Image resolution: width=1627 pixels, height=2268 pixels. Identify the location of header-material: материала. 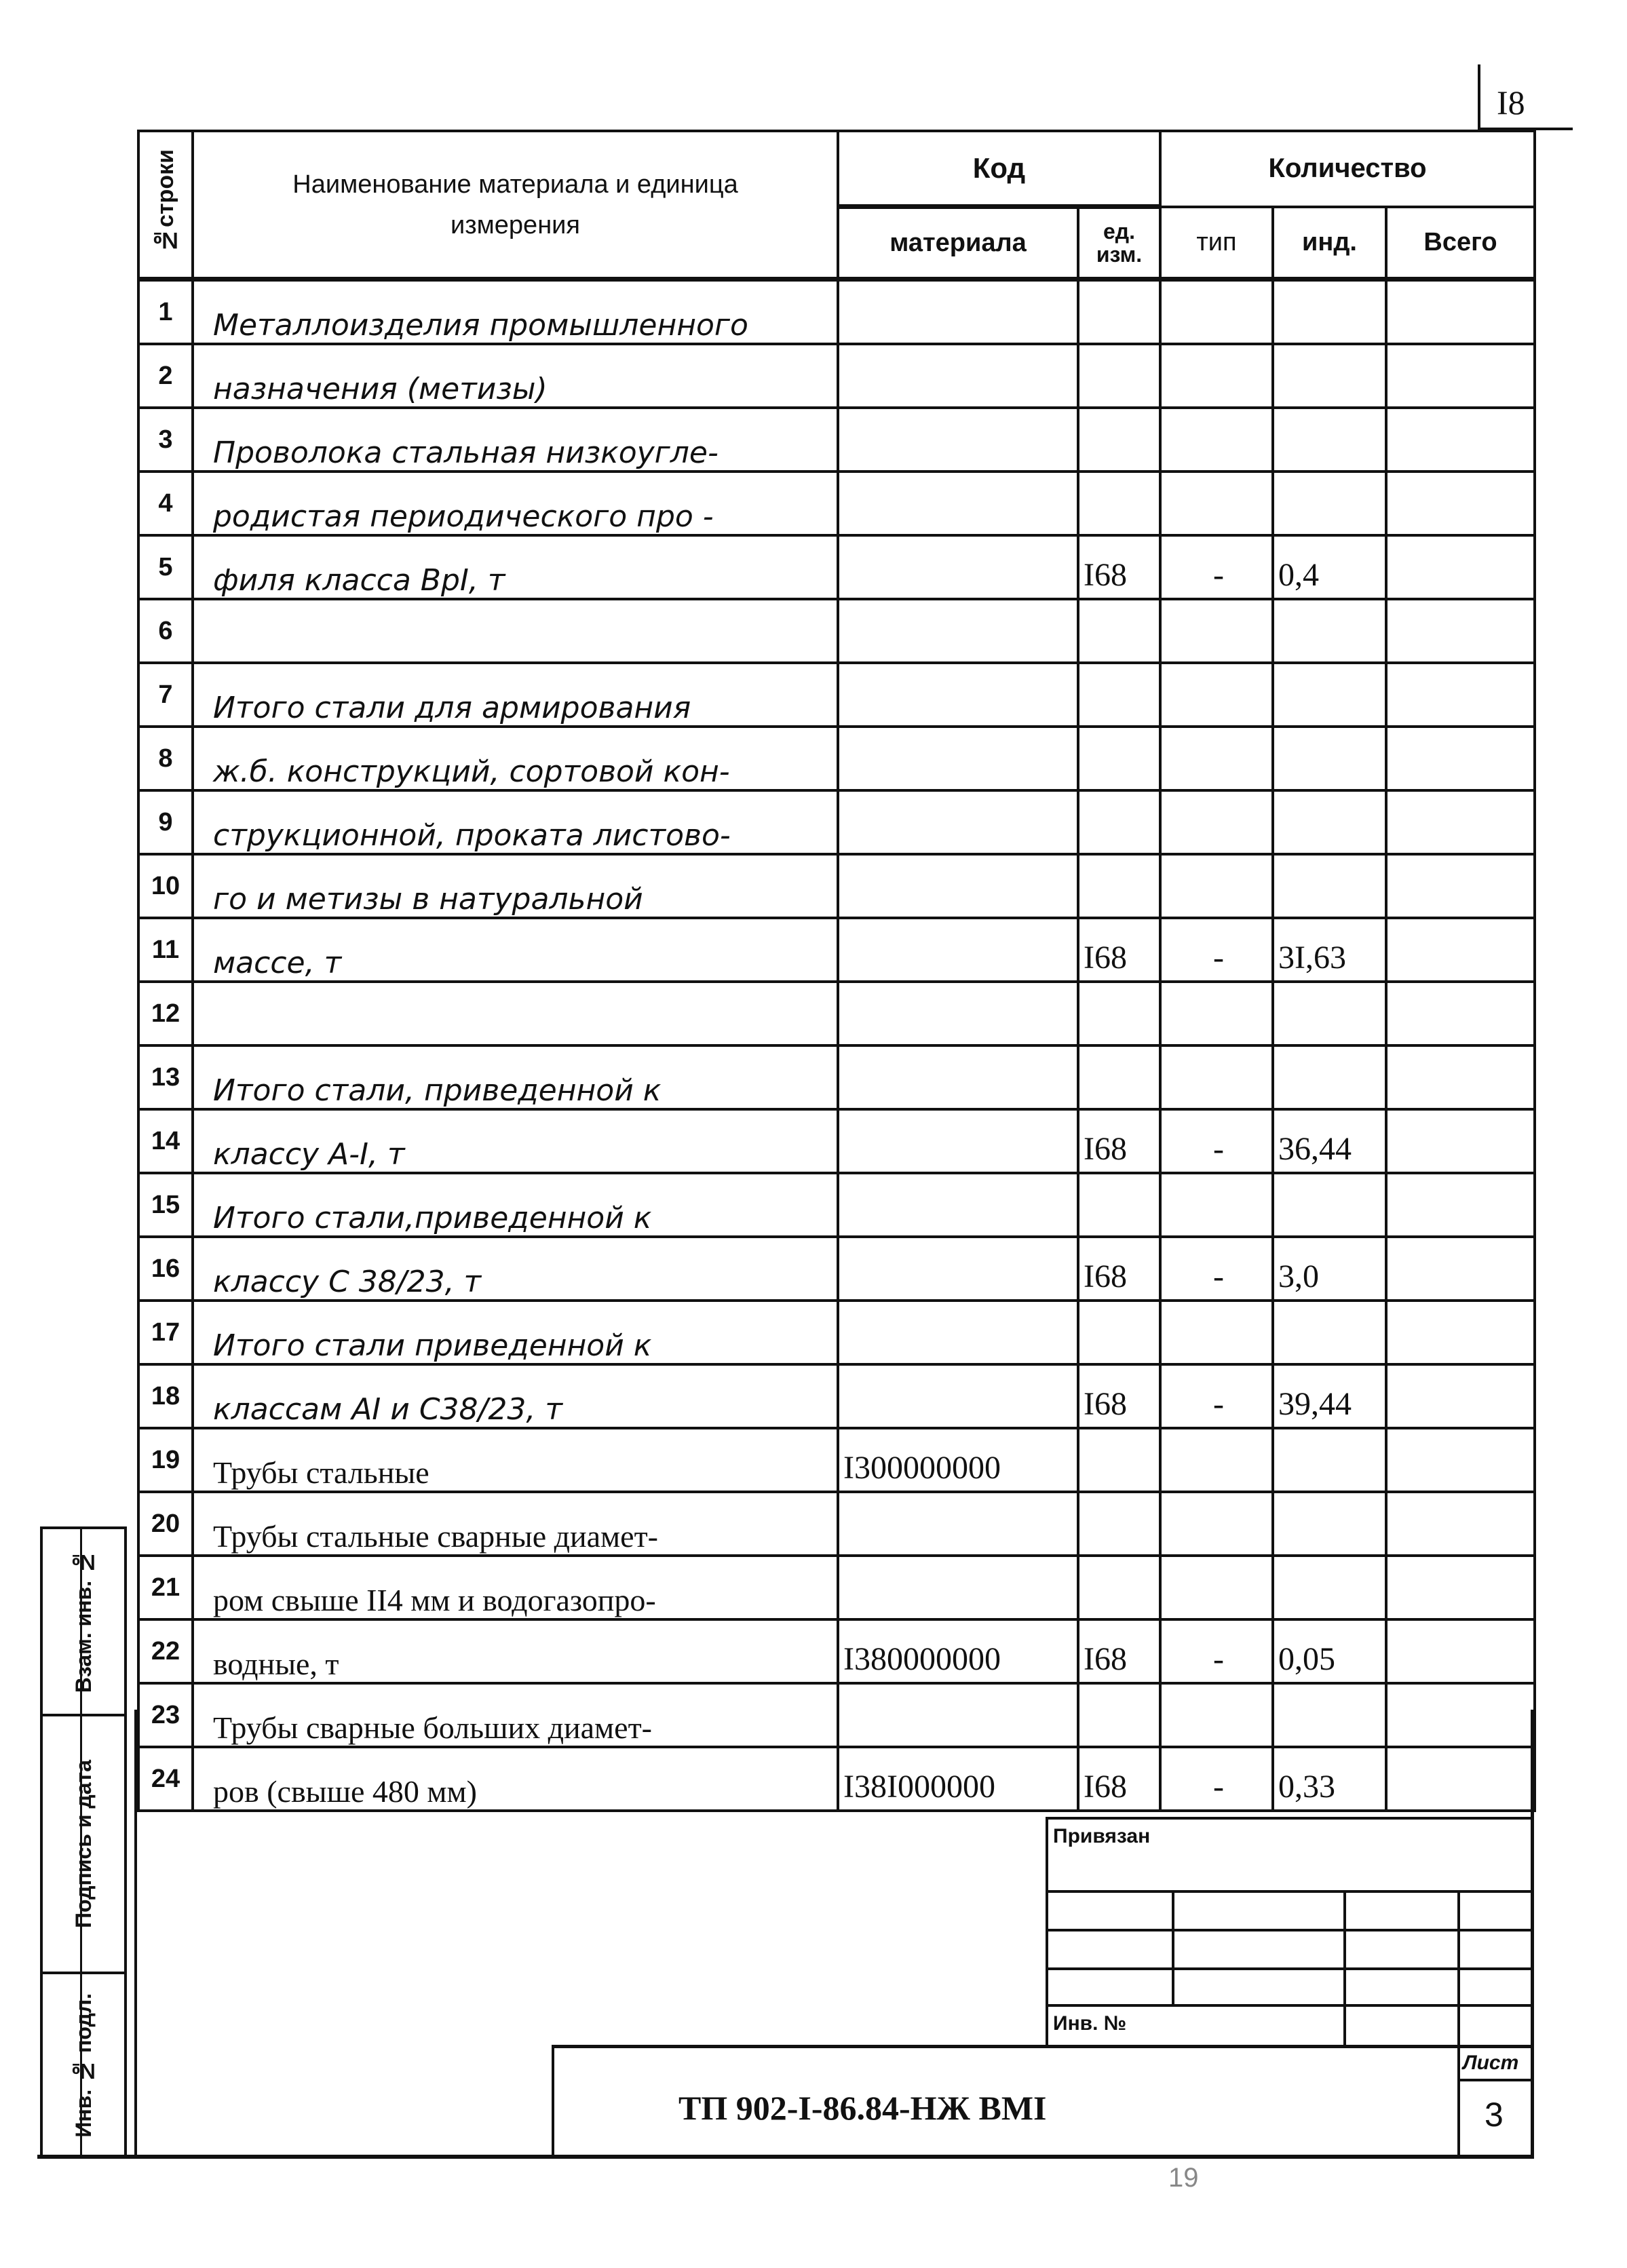
(958, 243).